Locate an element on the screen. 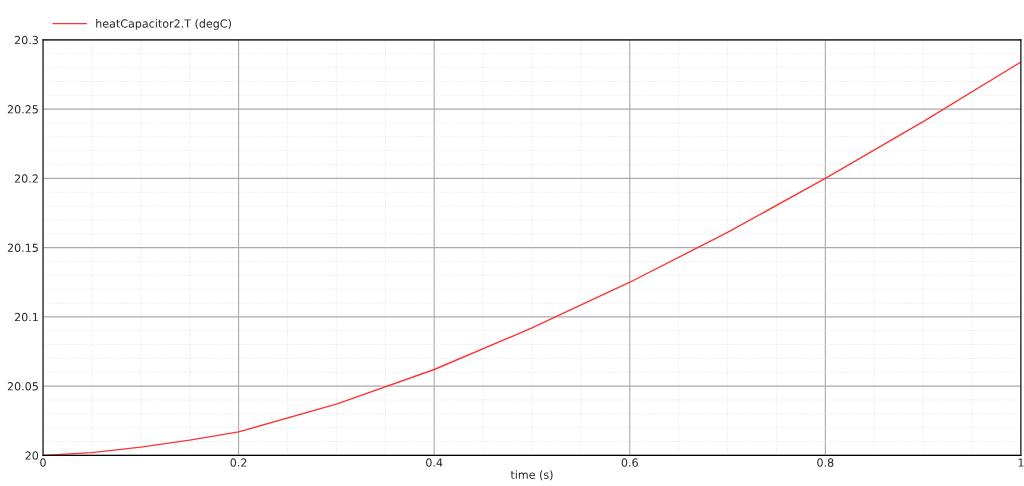  x-tick-label: 0.6 is located at coordinates (629, 462).